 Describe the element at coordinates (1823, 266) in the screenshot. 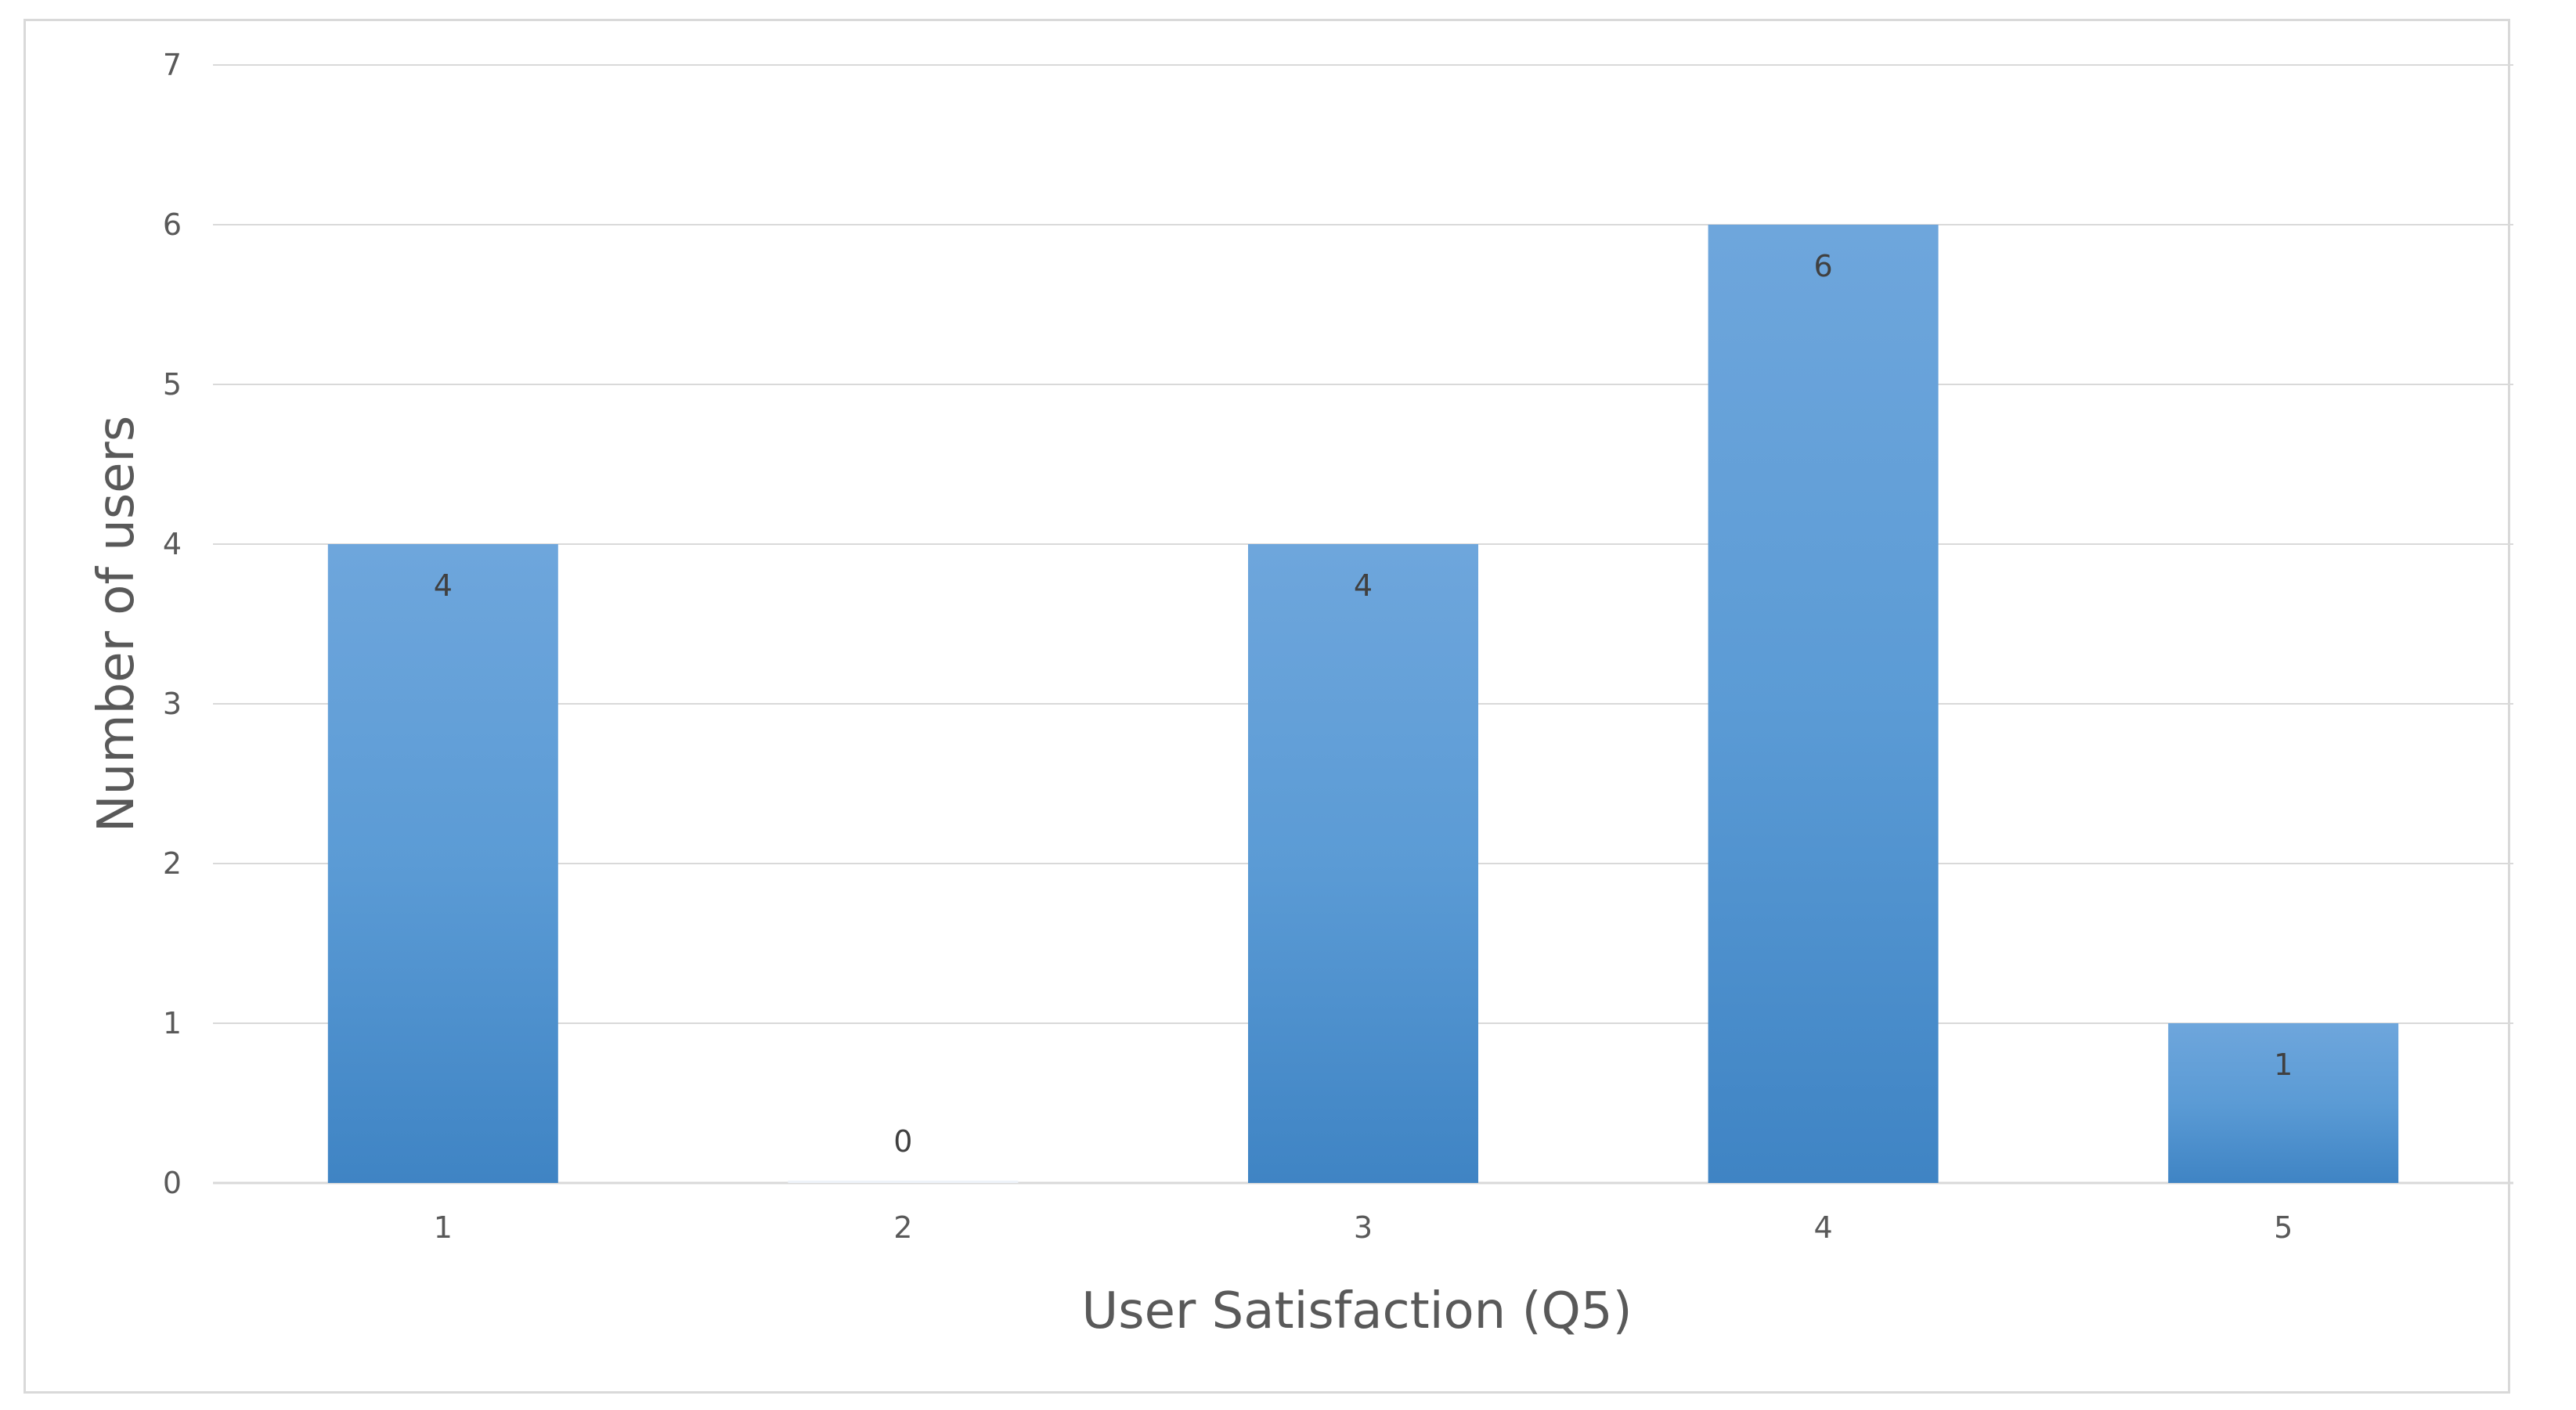

I see `data-label-4: 6` at that location.